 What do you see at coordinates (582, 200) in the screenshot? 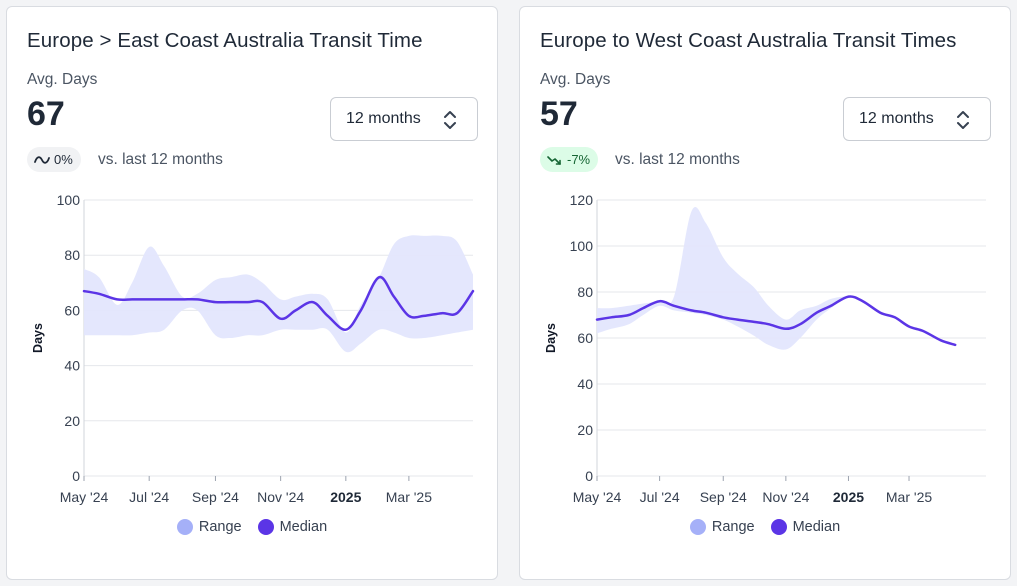
I see `y-tick-label: 120` at bounding box center [582, 200].